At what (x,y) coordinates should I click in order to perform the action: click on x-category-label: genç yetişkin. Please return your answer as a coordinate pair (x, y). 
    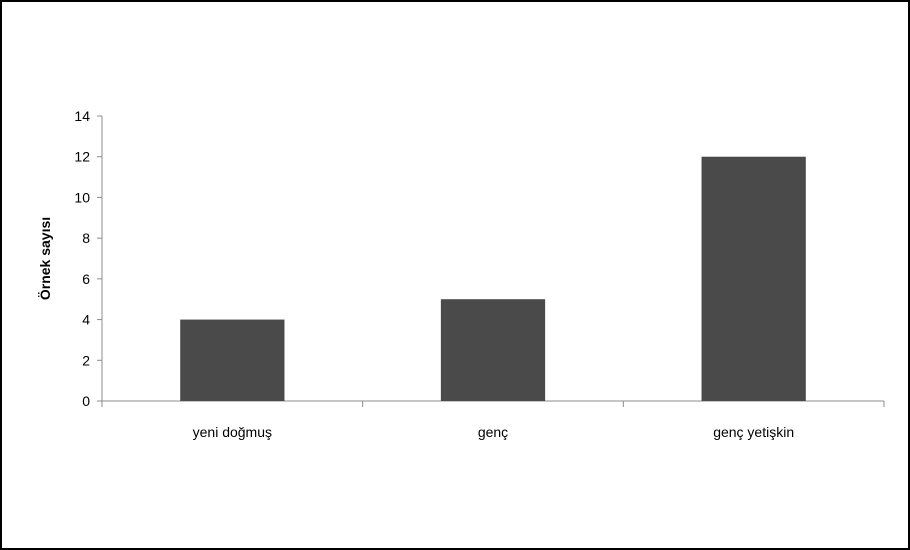
    Looking at the image, I should click on (753, 432).